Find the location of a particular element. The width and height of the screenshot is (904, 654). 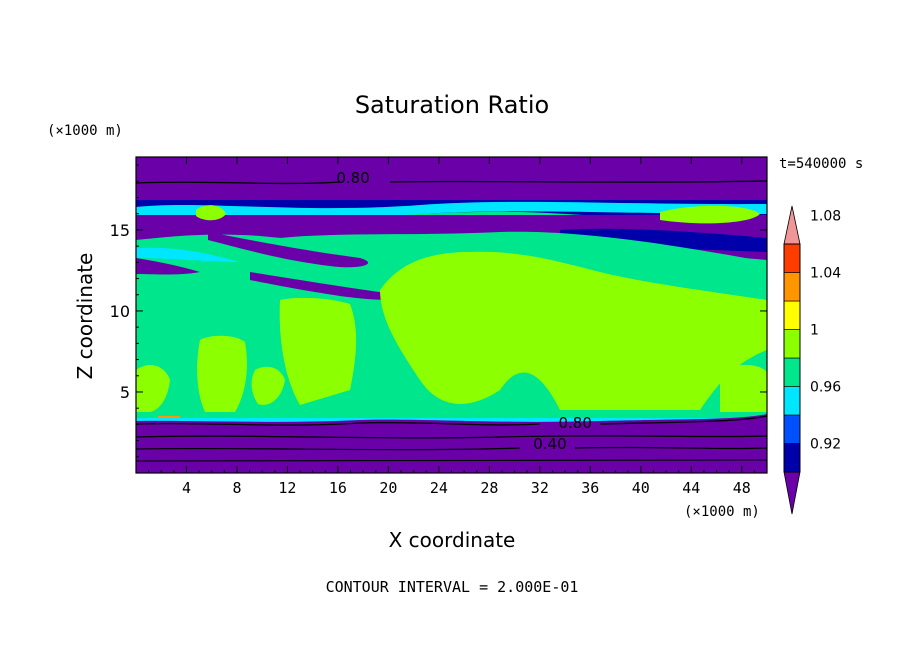

x-tick-label: 24 is located at coordinates (439, 488).